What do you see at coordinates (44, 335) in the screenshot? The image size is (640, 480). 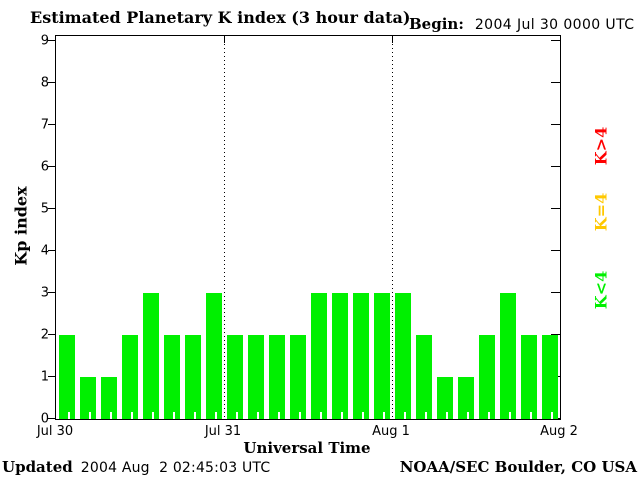 I see `y-tick-label: 2` at bounding box center [44, 335].